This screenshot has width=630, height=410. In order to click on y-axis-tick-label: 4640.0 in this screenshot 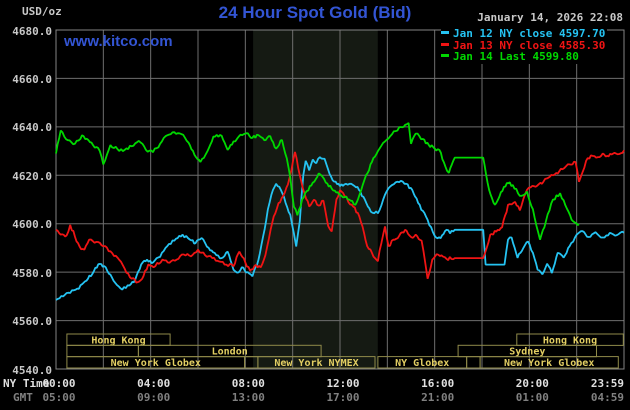, I will do `click(32, 128)`.